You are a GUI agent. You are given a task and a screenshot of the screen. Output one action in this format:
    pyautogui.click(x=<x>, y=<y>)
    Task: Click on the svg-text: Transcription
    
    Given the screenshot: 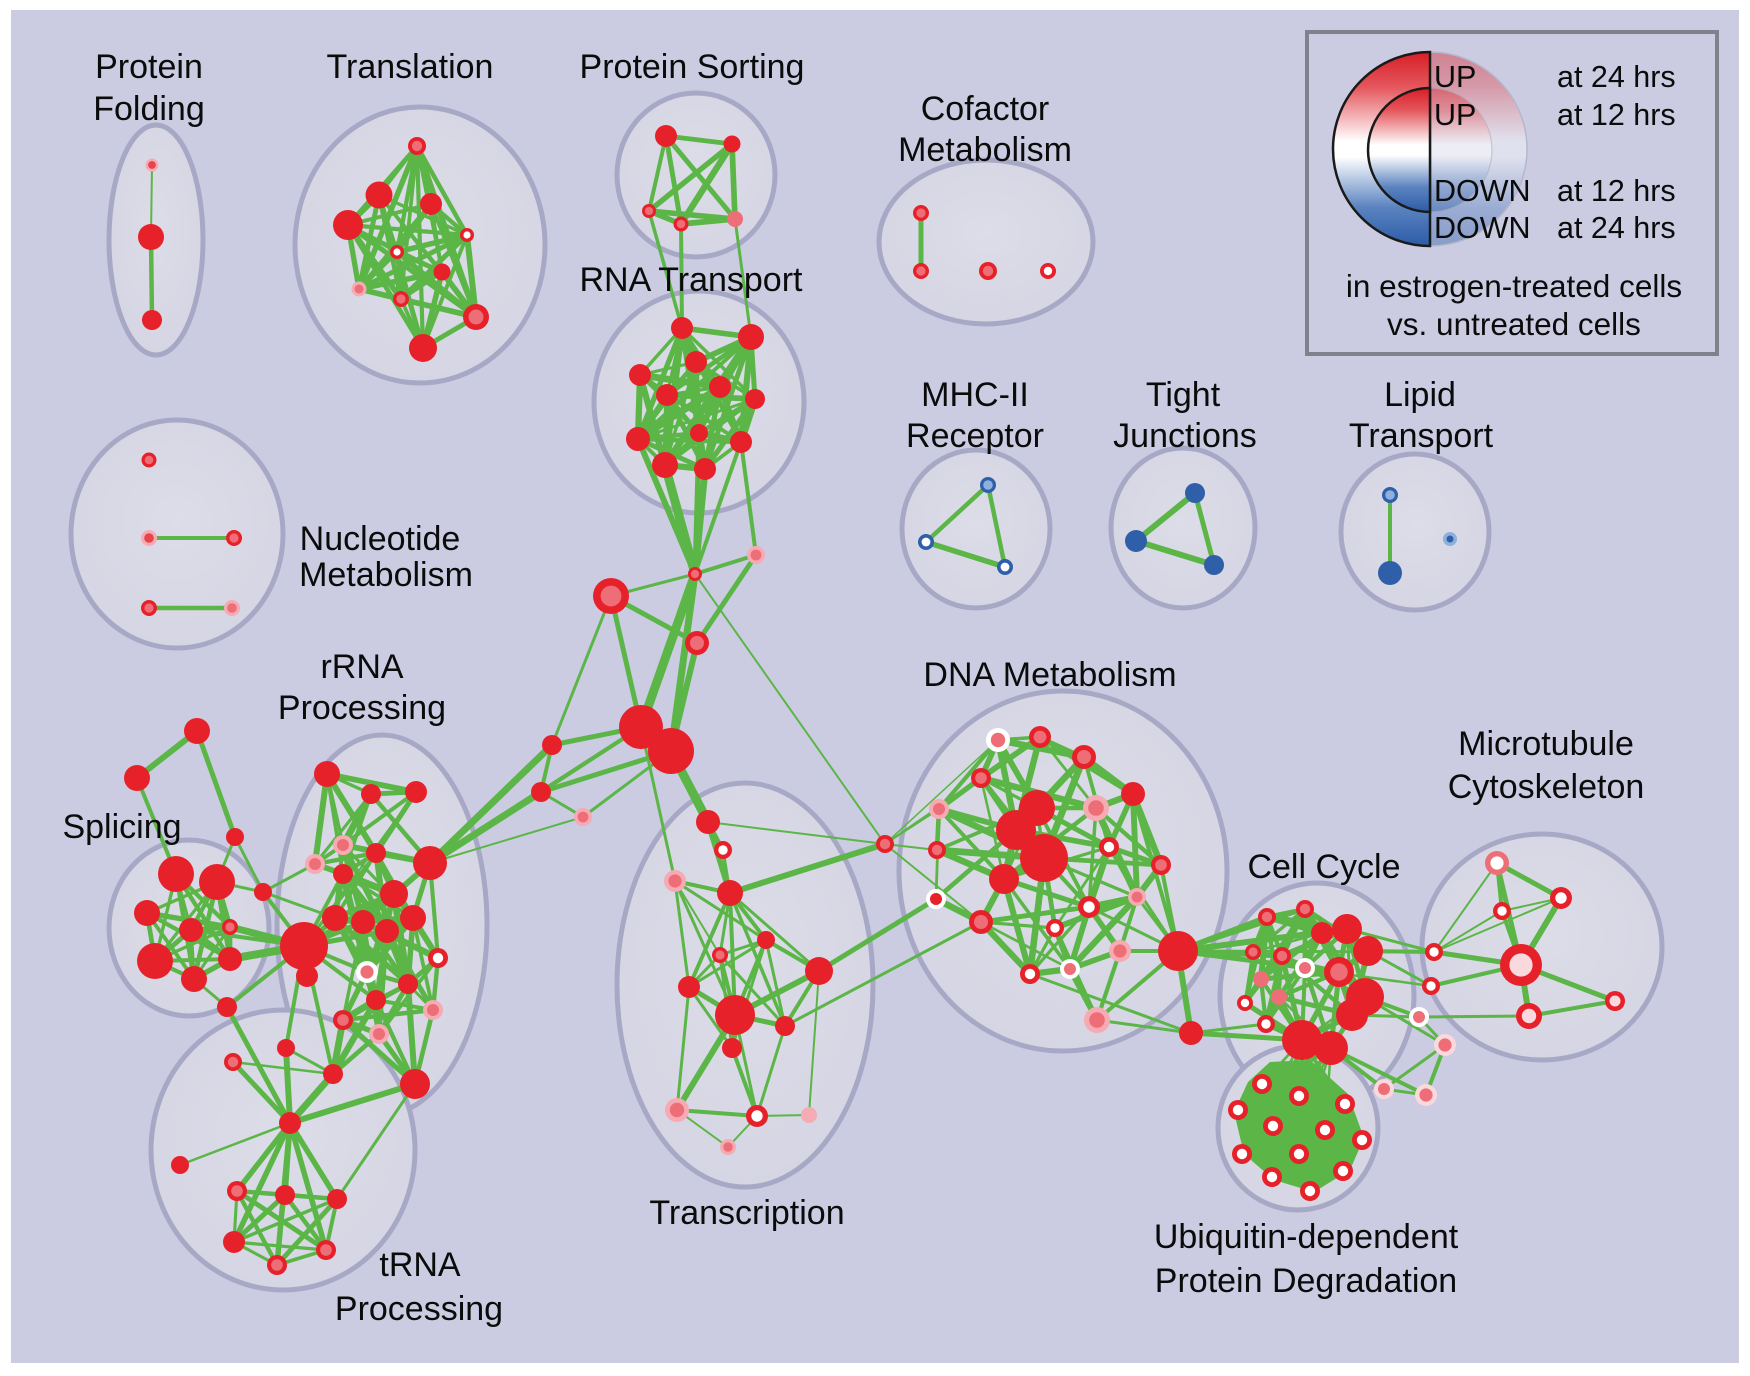 What is the action you would take?
    pyautogui.click(x=746, y=1213)
    